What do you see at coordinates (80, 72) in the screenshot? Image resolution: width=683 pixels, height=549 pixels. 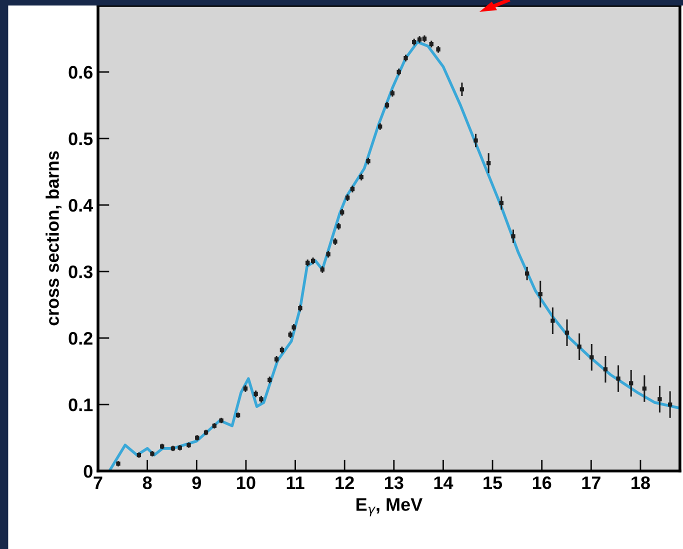 I see `y-tick-label: 0.6` at bounding box center [80, 72].